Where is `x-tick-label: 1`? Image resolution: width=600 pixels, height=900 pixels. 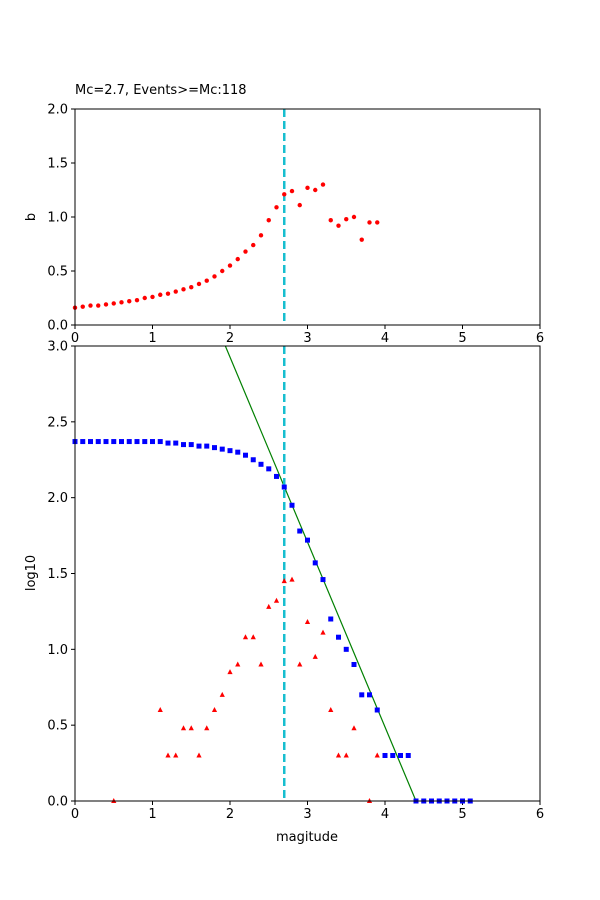
x-tick-label: 1 is located at coordinates (152, 814).